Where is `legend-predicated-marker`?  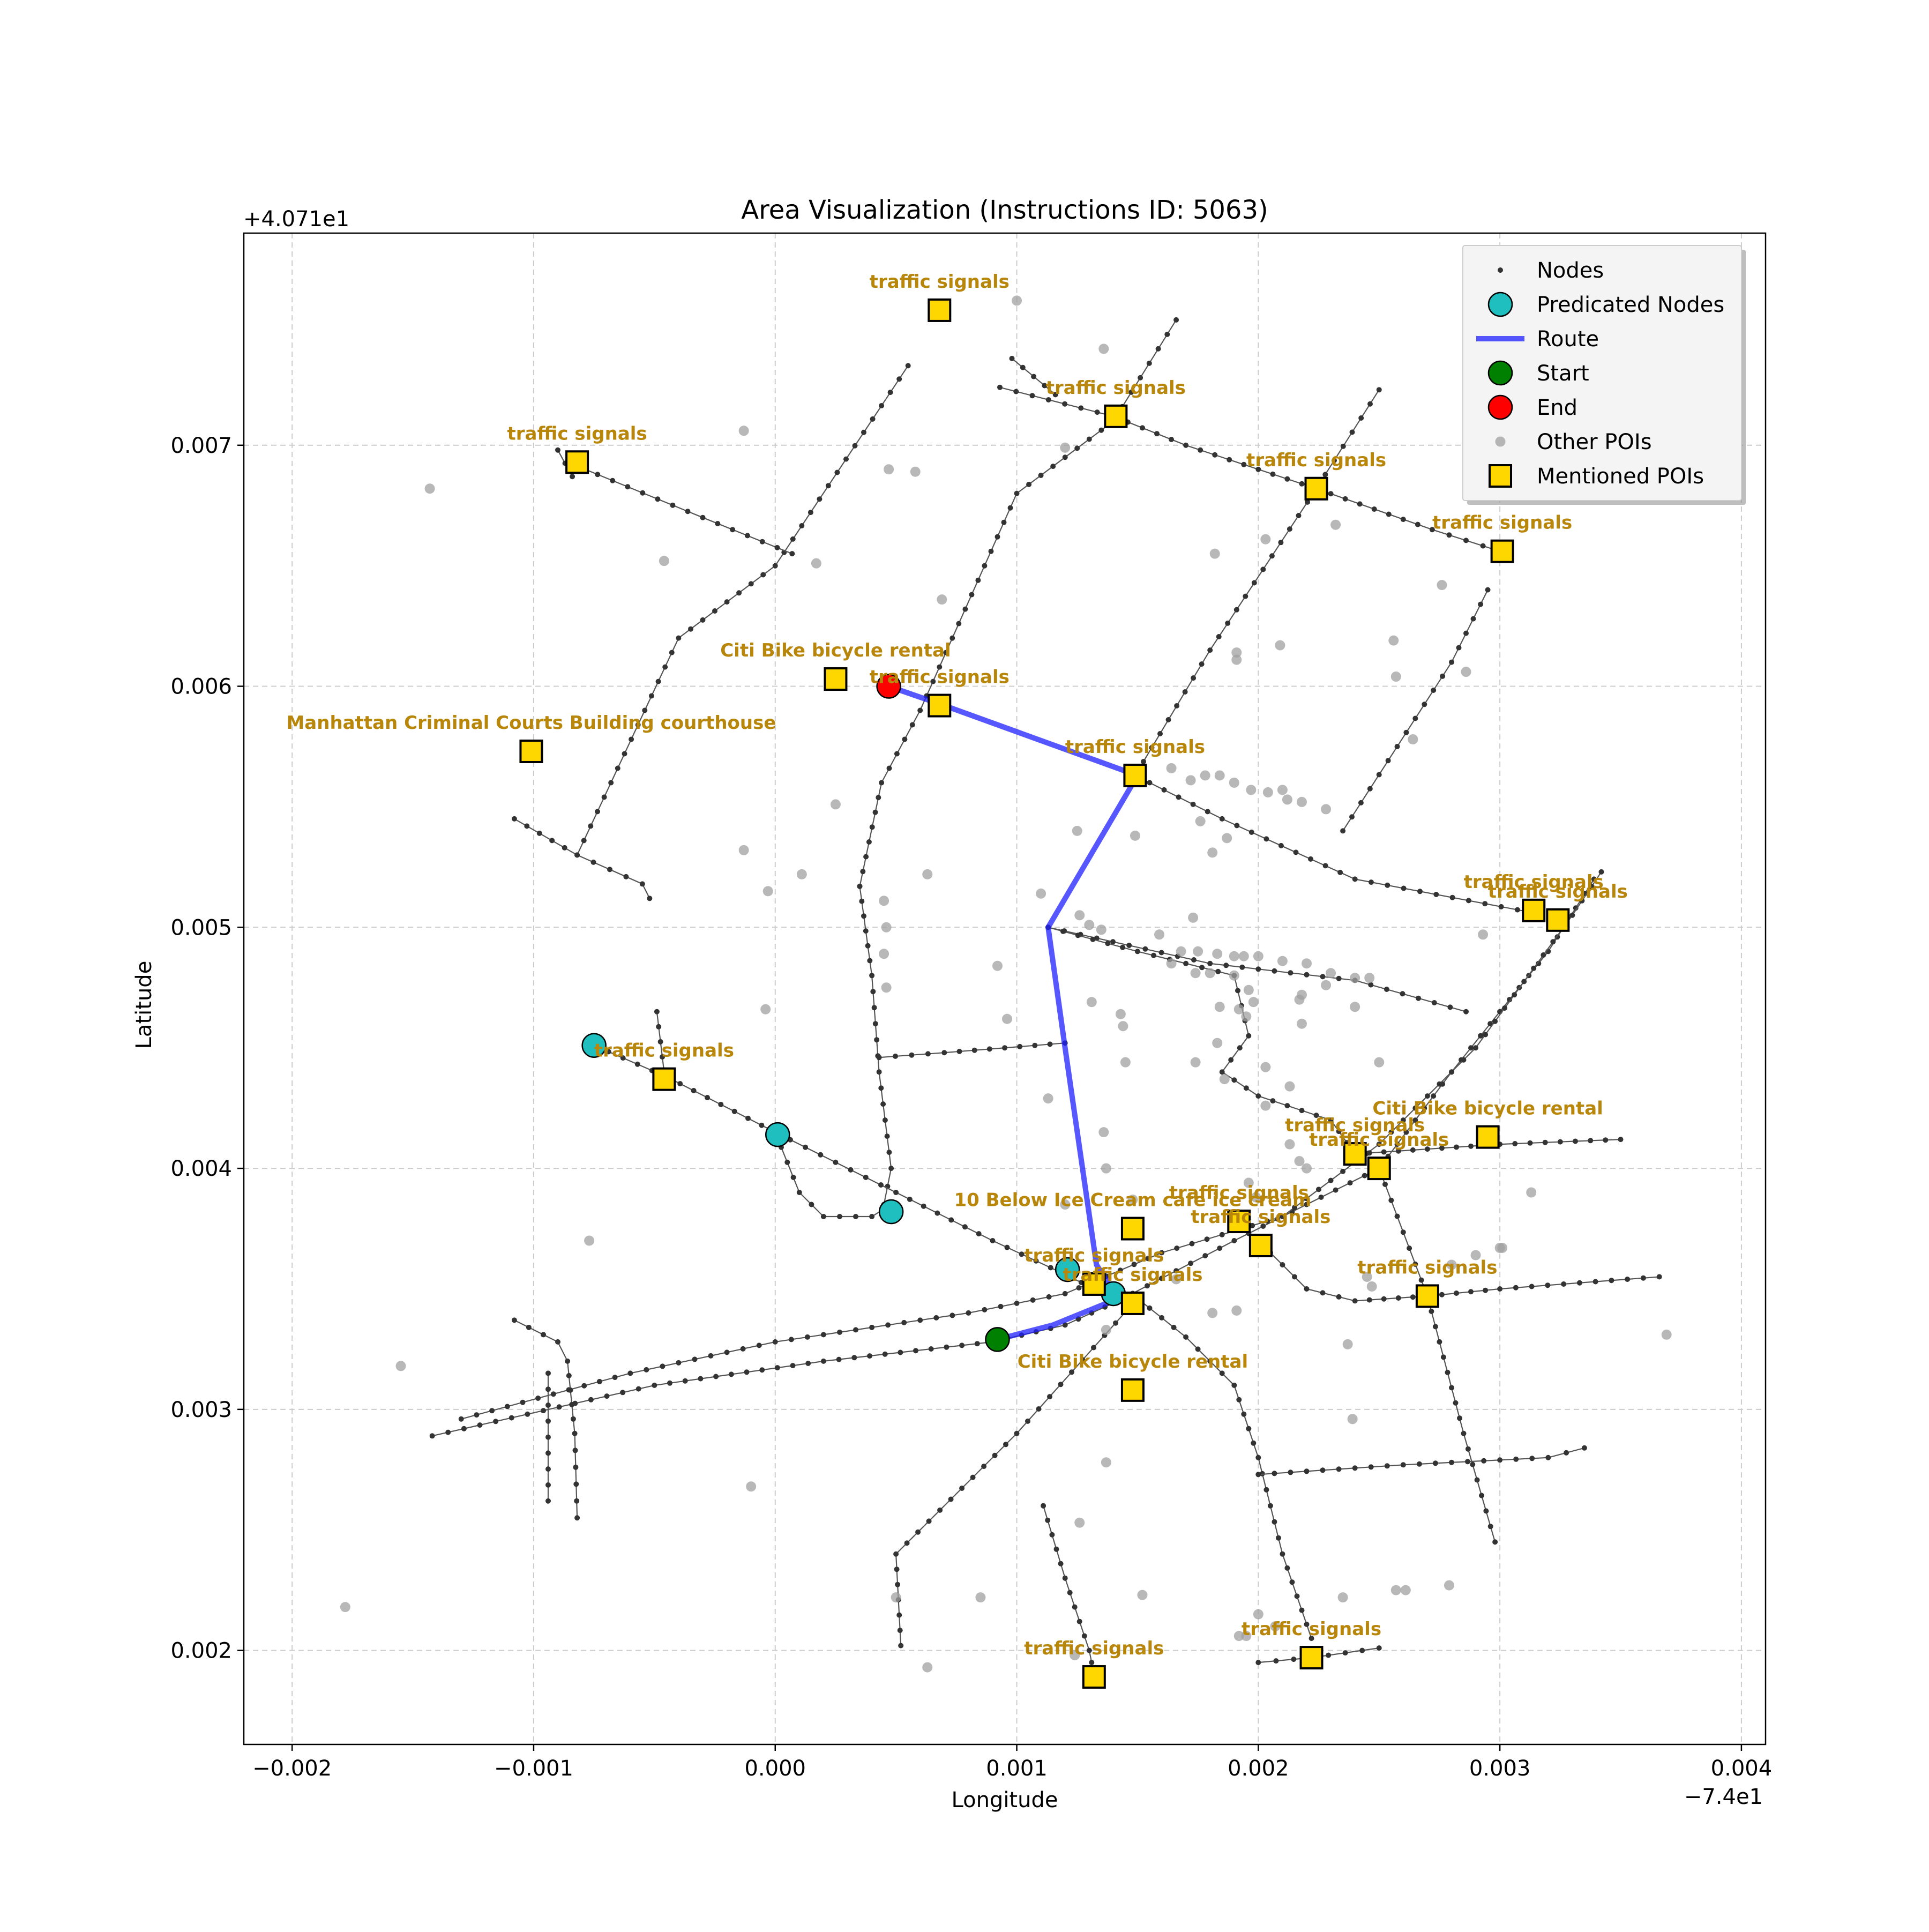
legend-predicated-marker is located at coordinates (1500, 304).